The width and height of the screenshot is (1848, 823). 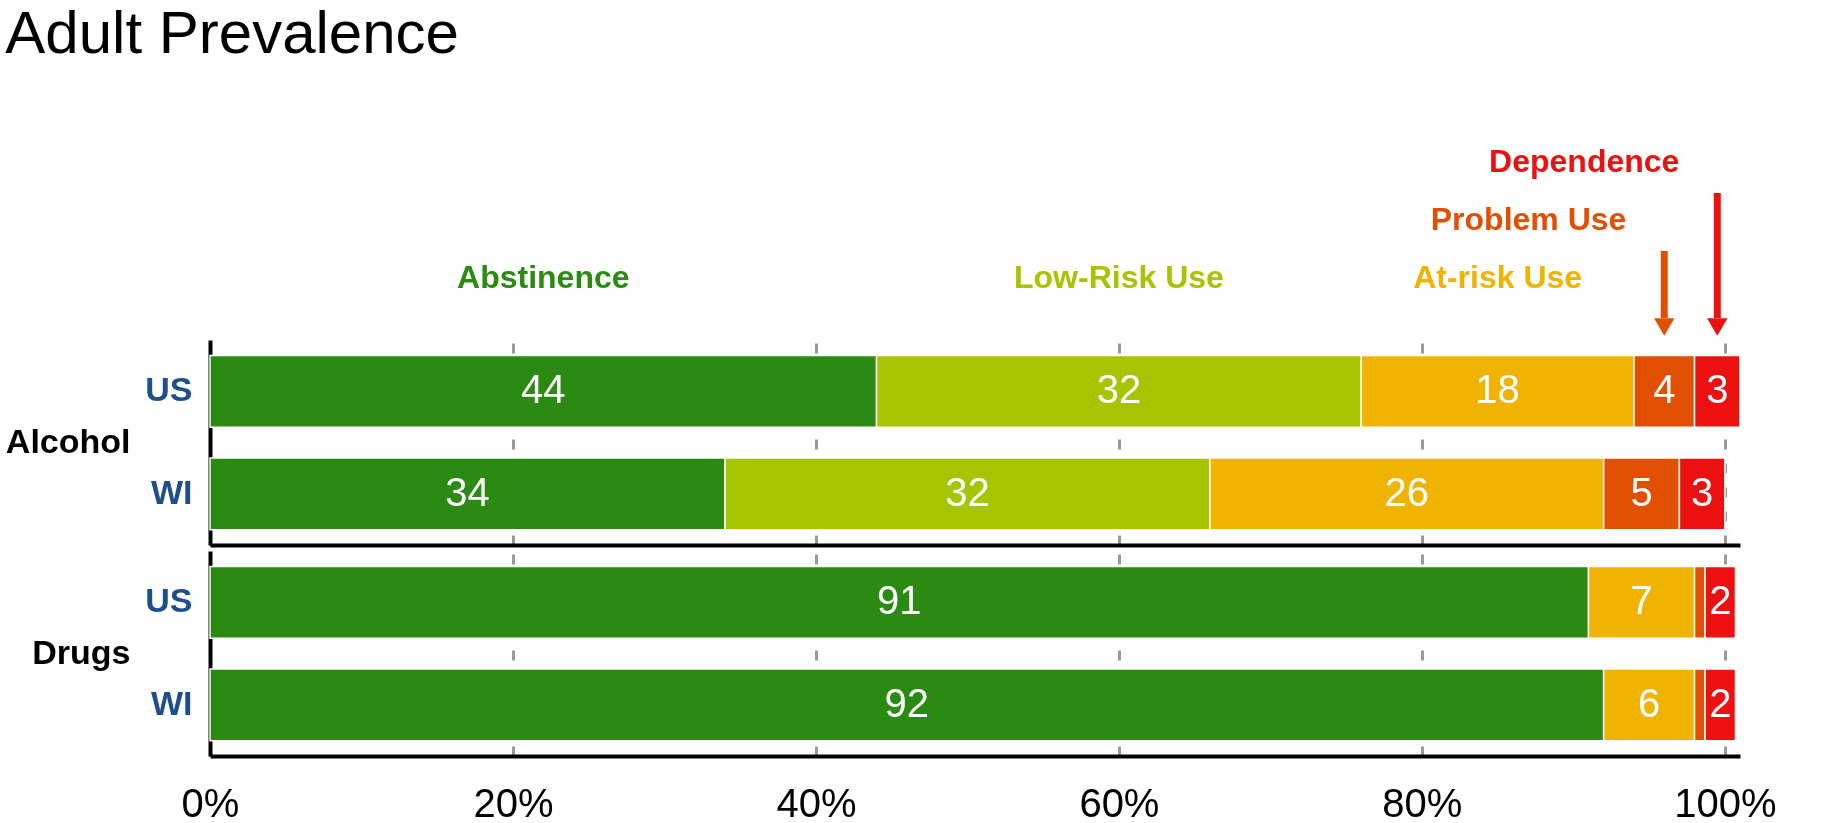 What do you see at coordinates (1119, 801) in the screenshot?
I see `x-tick-label: 60%` at bounding box center [1119, 801].